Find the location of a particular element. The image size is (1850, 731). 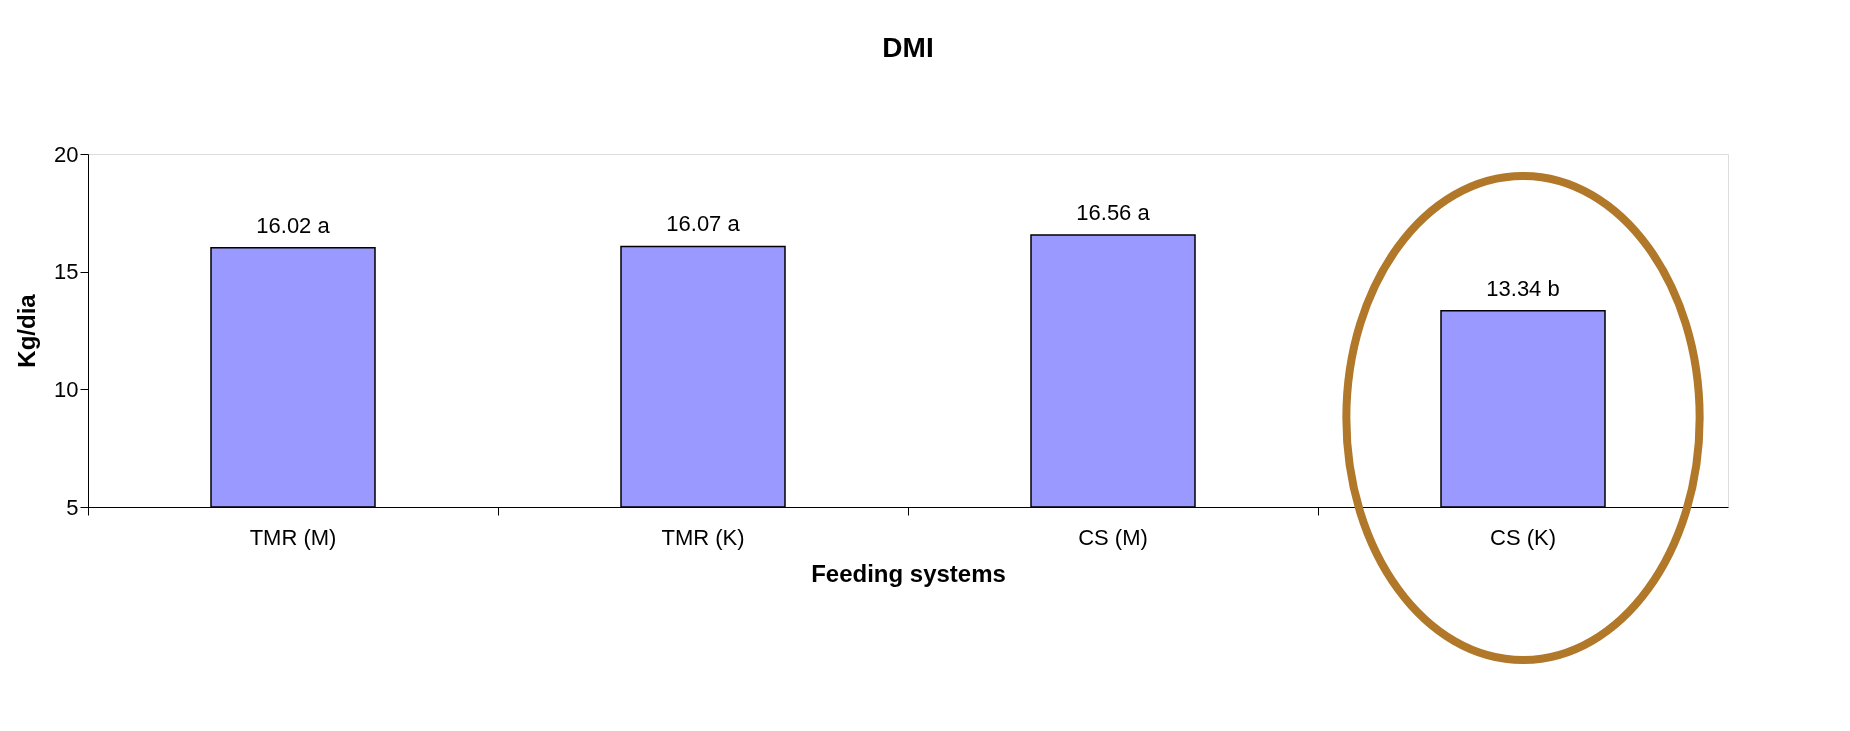

x-tick-label: TMR (K) is located at coordinates (703, 537).